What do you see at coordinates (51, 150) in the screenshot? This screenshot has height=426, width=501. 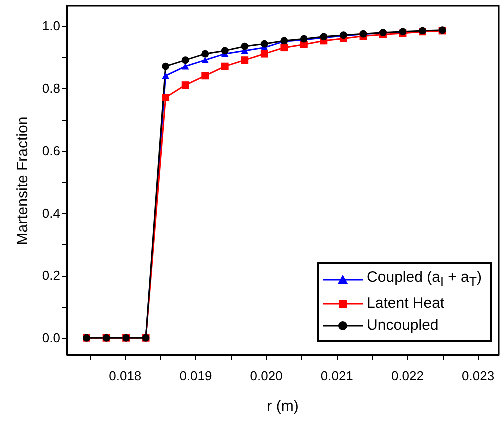 I see `y-tick-label: 0.6` at bounding box center [51, 150].